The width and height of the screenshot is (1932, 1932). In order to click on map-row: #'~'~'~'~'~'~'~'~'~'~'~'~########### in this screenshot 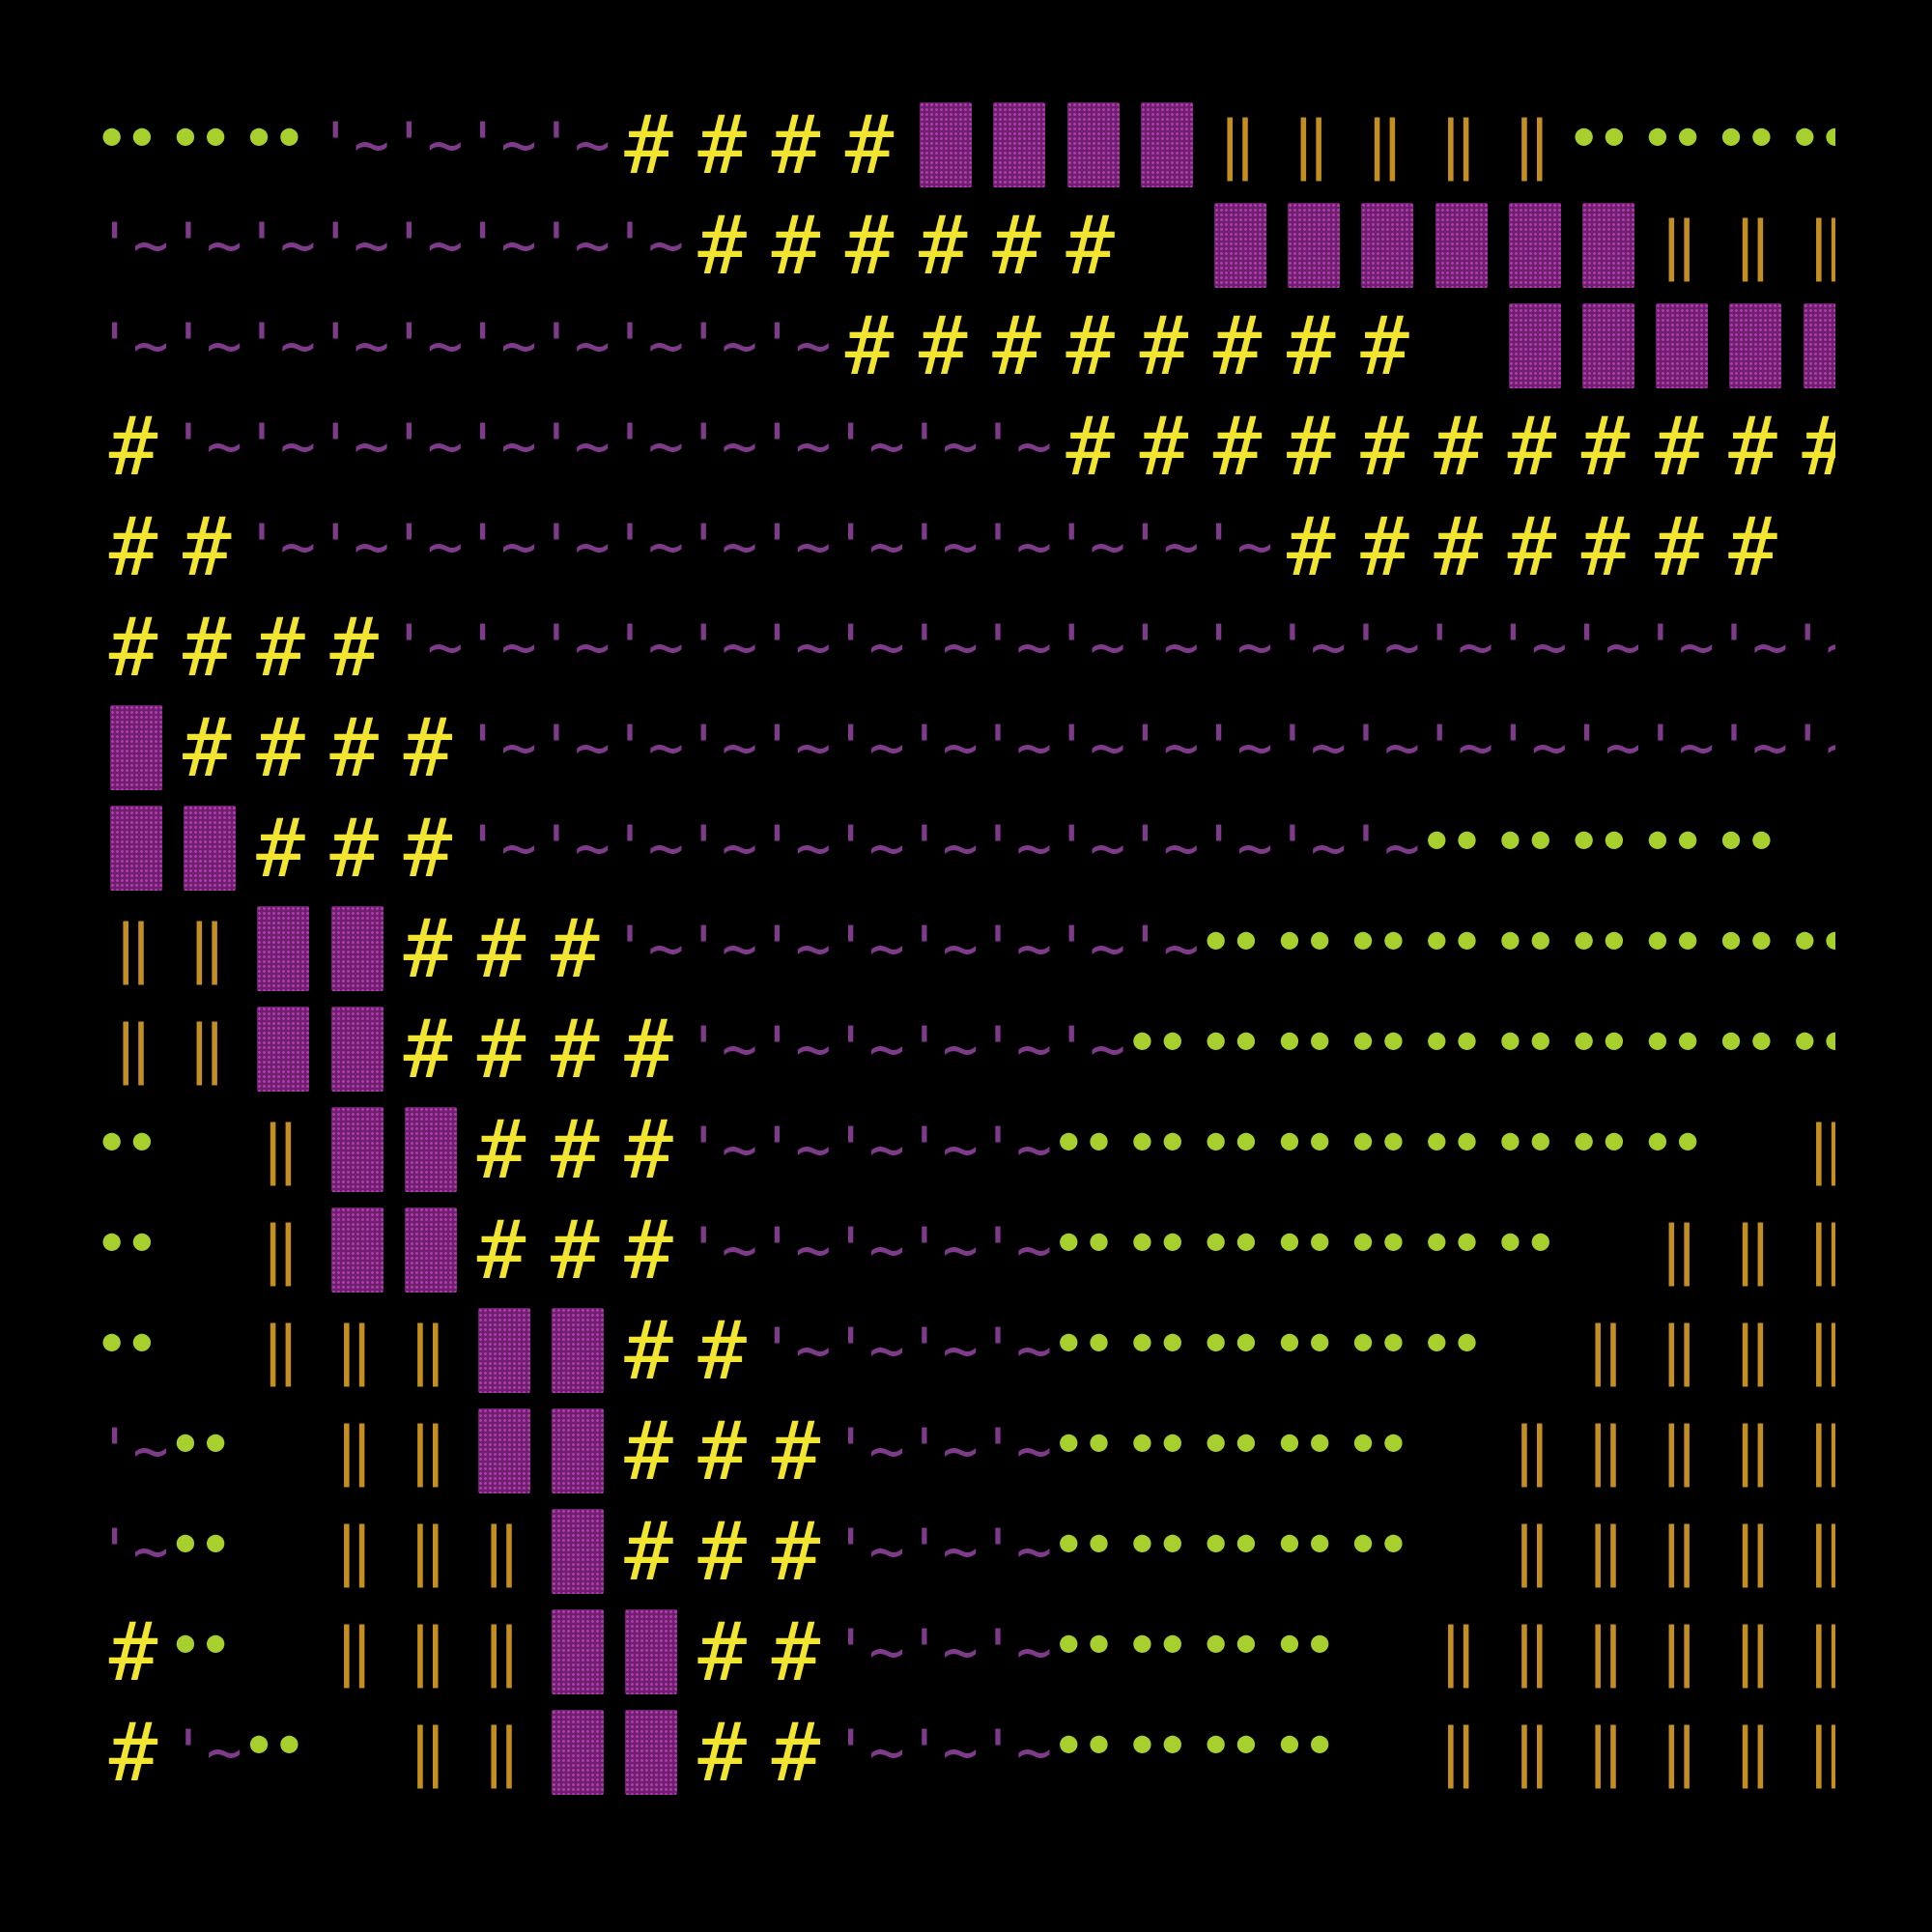, I will do `click(966, 446)`.